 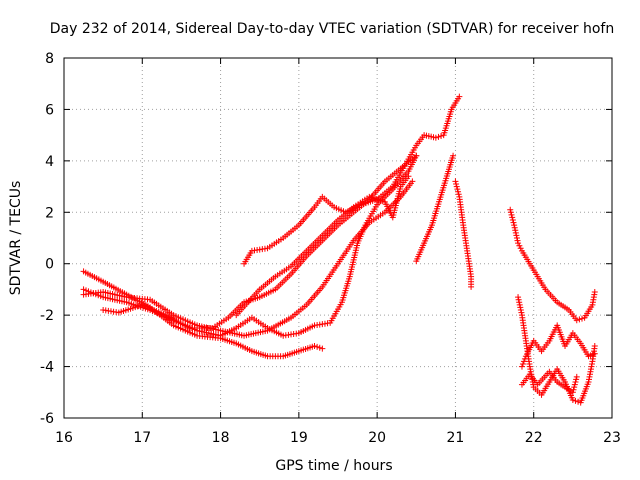 I want to click on x-tick-label: 17, so click(x=142, y=438).